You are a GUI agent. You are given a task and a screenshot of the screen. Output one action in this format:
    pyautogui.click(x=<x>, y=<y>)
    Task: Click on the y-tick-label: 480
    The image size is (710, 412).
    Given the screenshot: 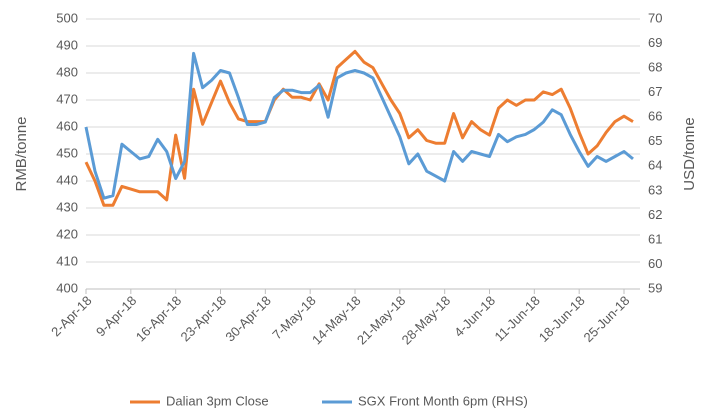 What is the action you would take?
    pyautogui.click(x=67, y=71)
    